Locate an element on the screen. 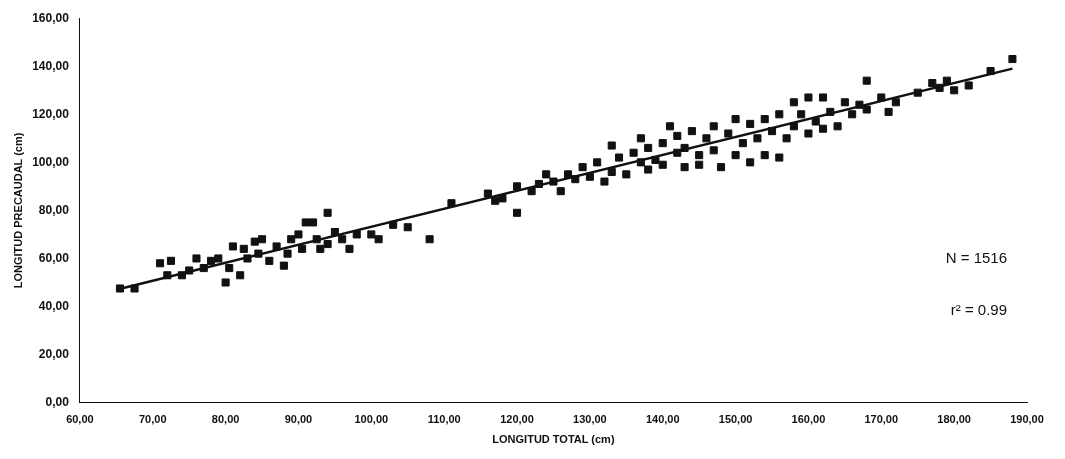 This screenshot has height=459, width=1065. x-tick-label: 60,00 is located at coordinates (80, 419).